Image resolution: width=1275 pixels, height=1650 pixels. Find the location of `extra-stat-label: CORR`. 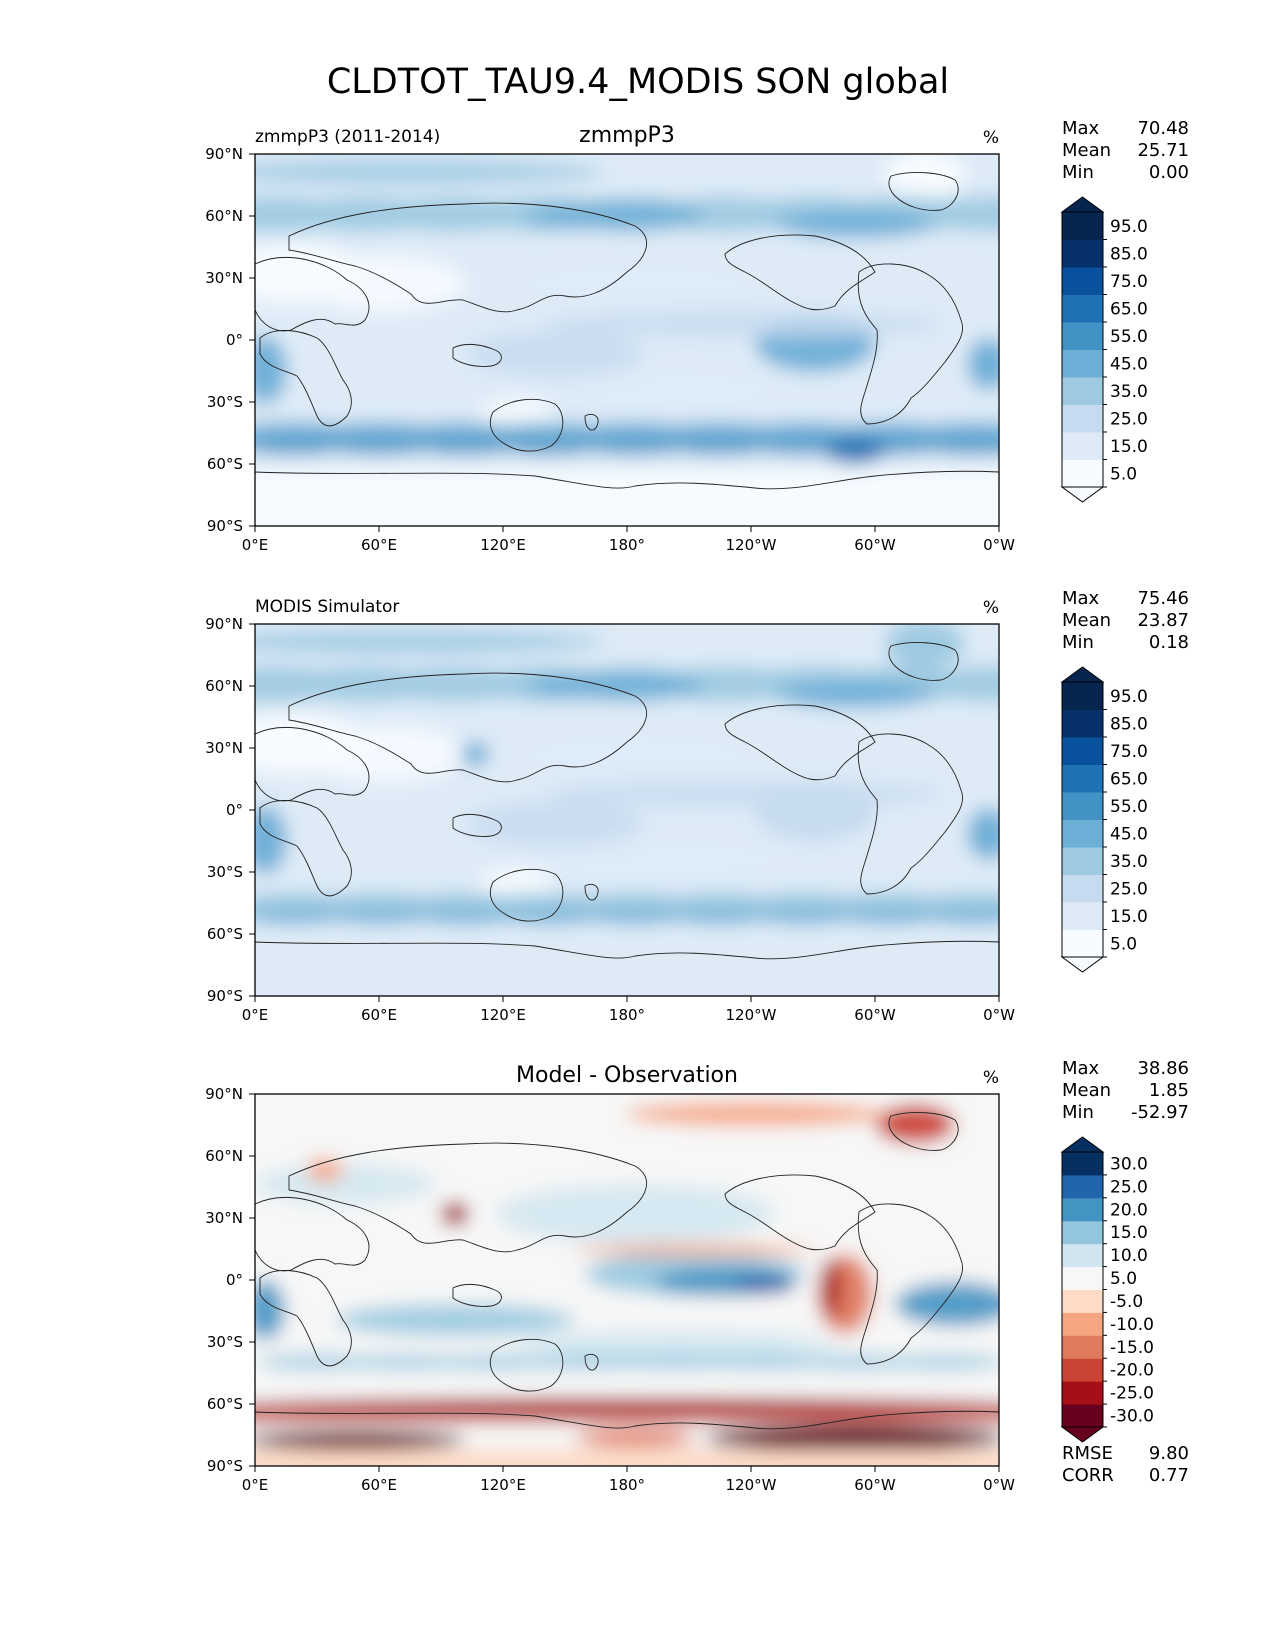

extra-stat-label: CORR is located at coordinates (1088, 1475).